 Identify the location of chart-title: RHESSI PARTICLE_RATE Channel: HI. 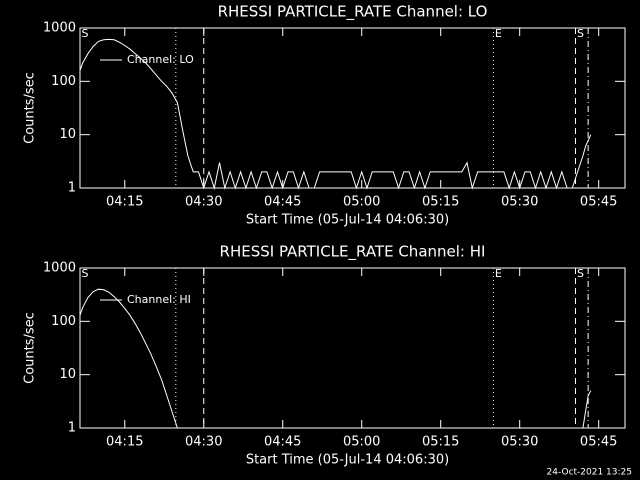
(353, 252).